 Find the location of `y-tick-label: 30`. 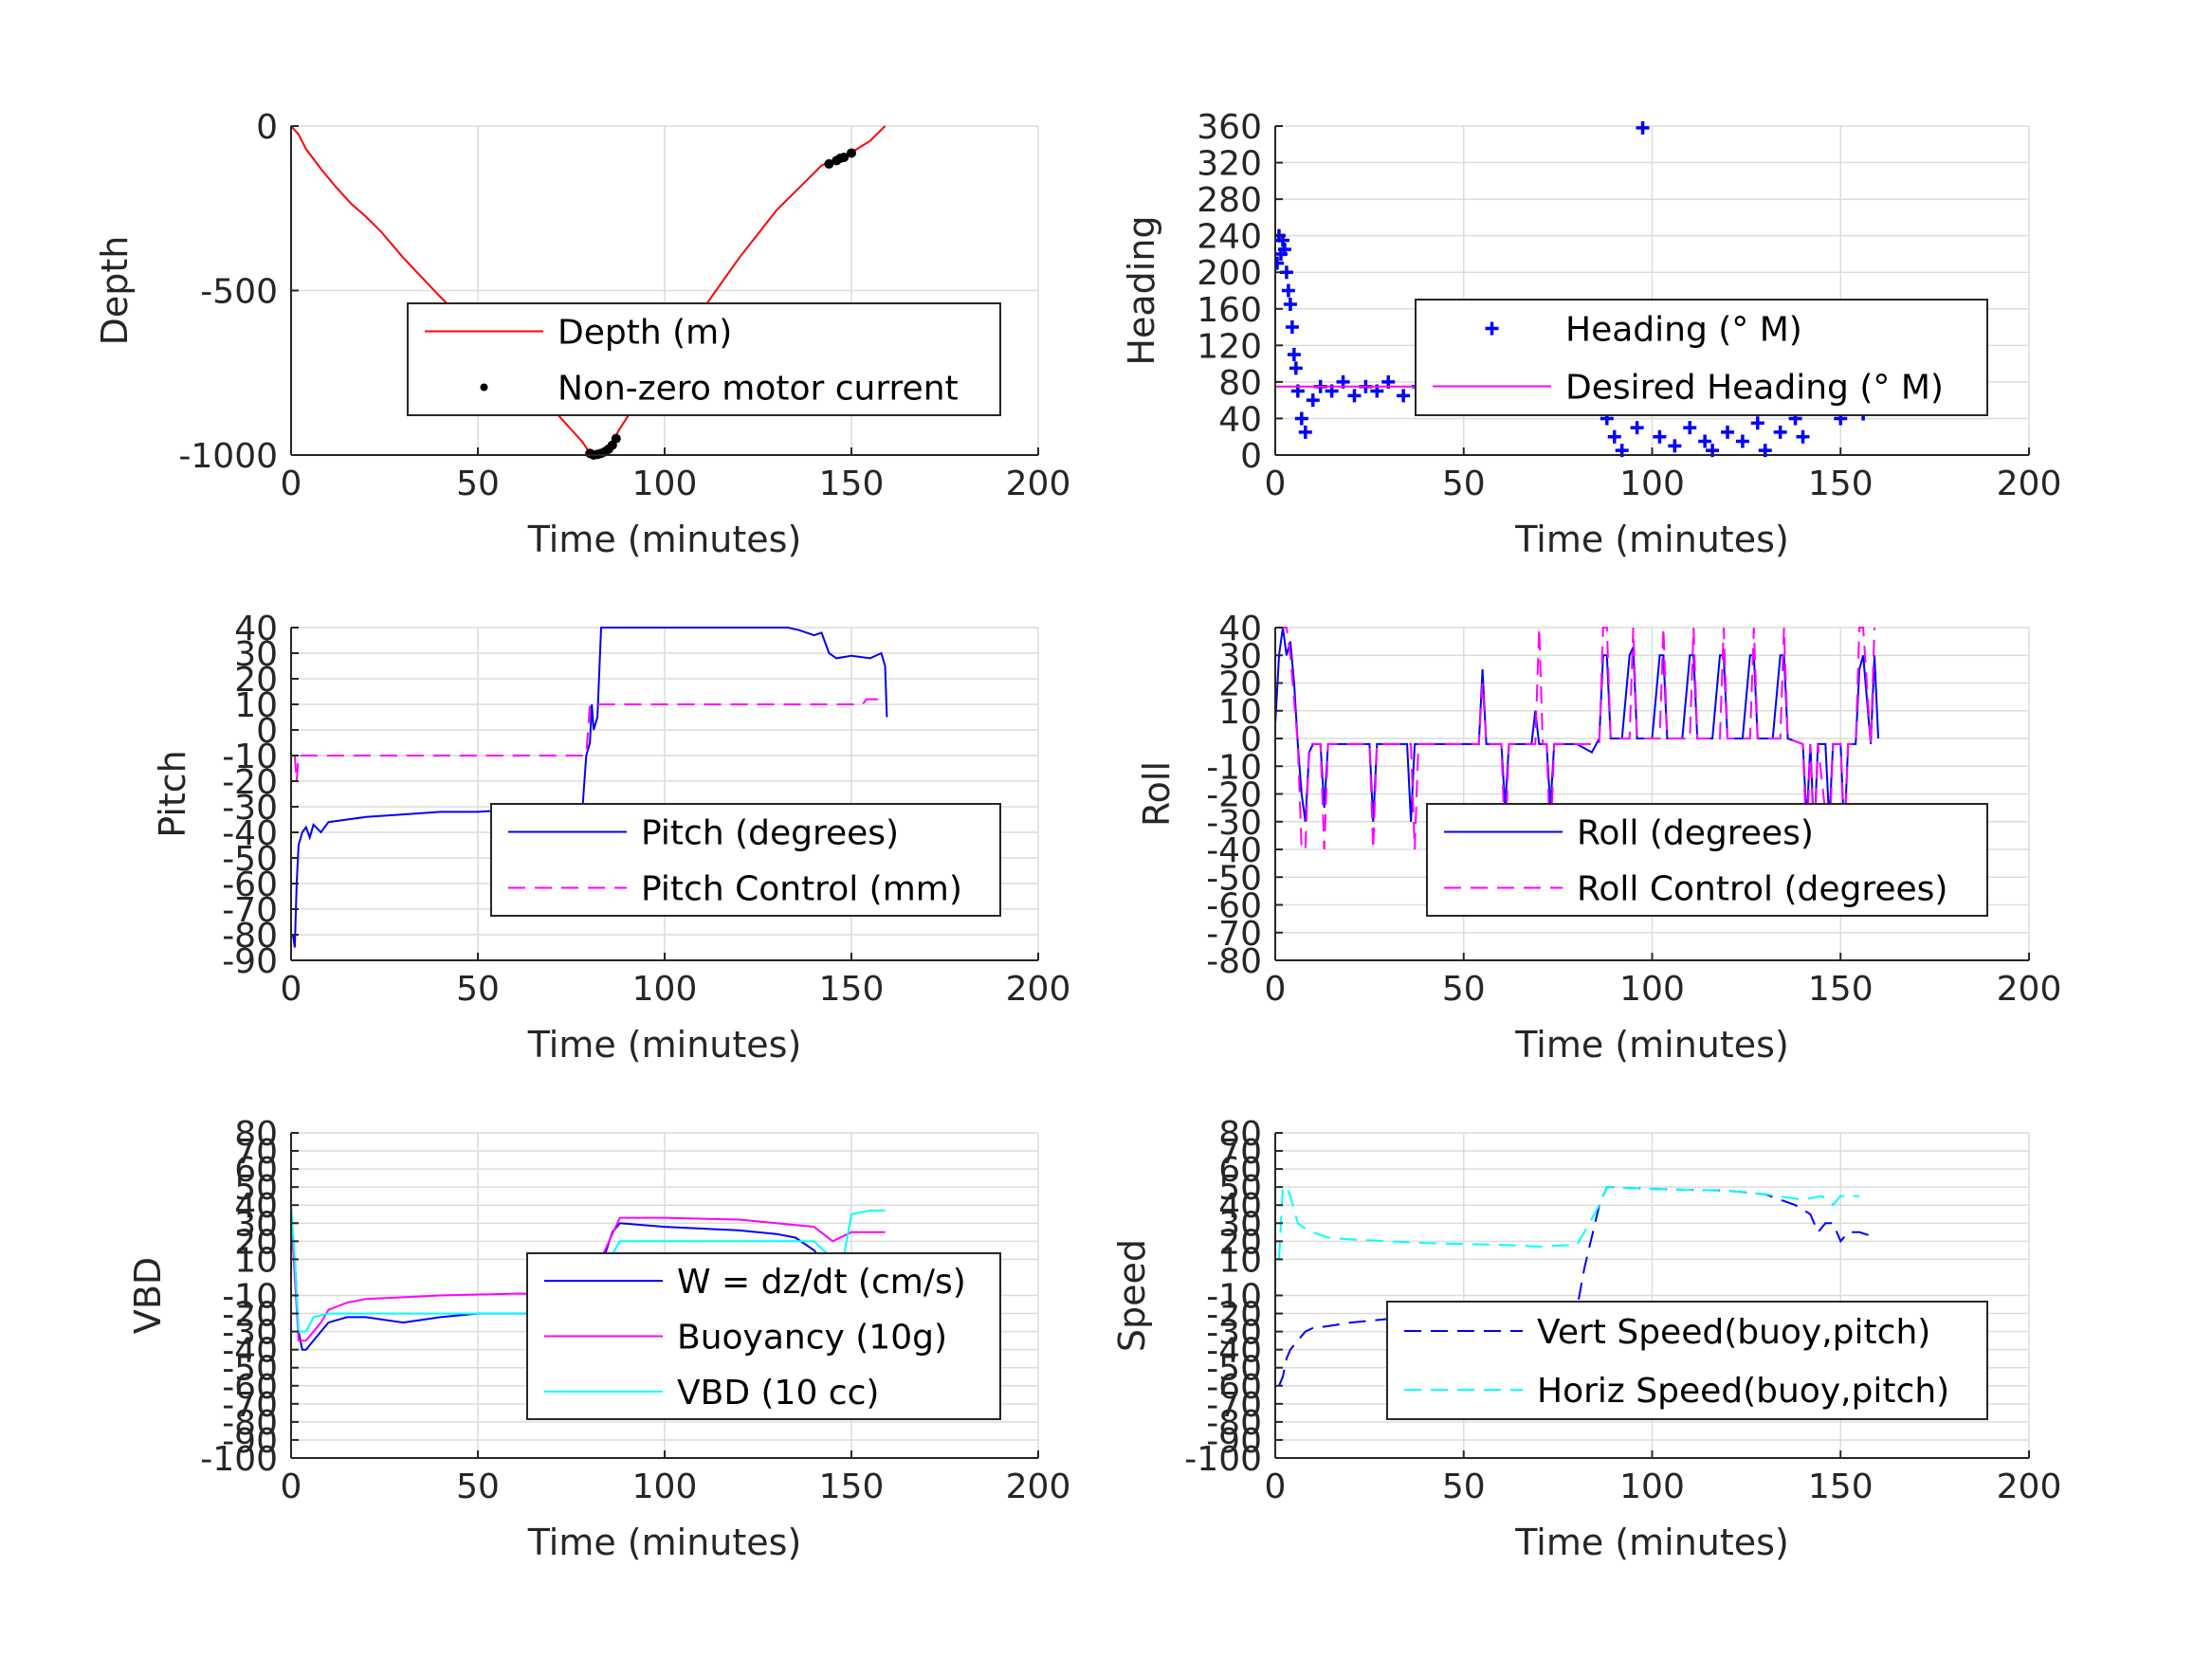

y-tick-label: 30 is located at coordinates (256, 1224).